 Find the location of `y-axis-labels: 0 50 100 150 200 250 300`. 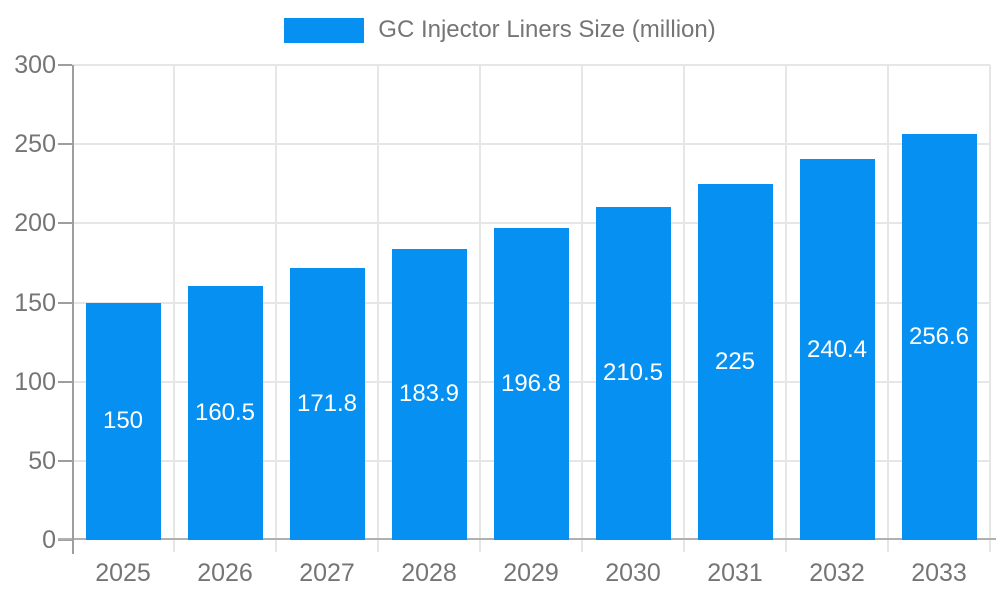

y-axis-labels: 0 50 100 150 200 250 300 is located at coordinates (28, 302).